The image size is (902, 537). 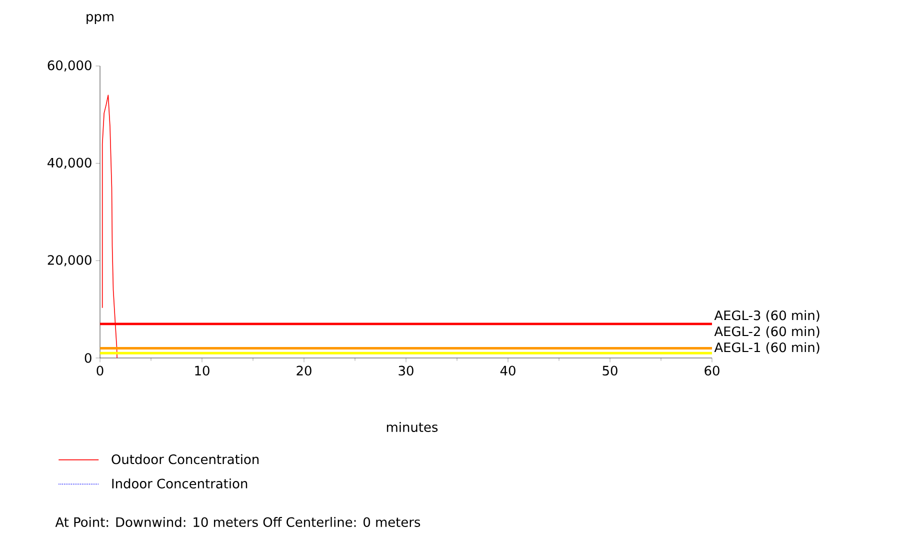 What do you see at coordinates (508, 371) in the screenshot?
I see `x-tick-label: 40` at bounding box center [508, 371].